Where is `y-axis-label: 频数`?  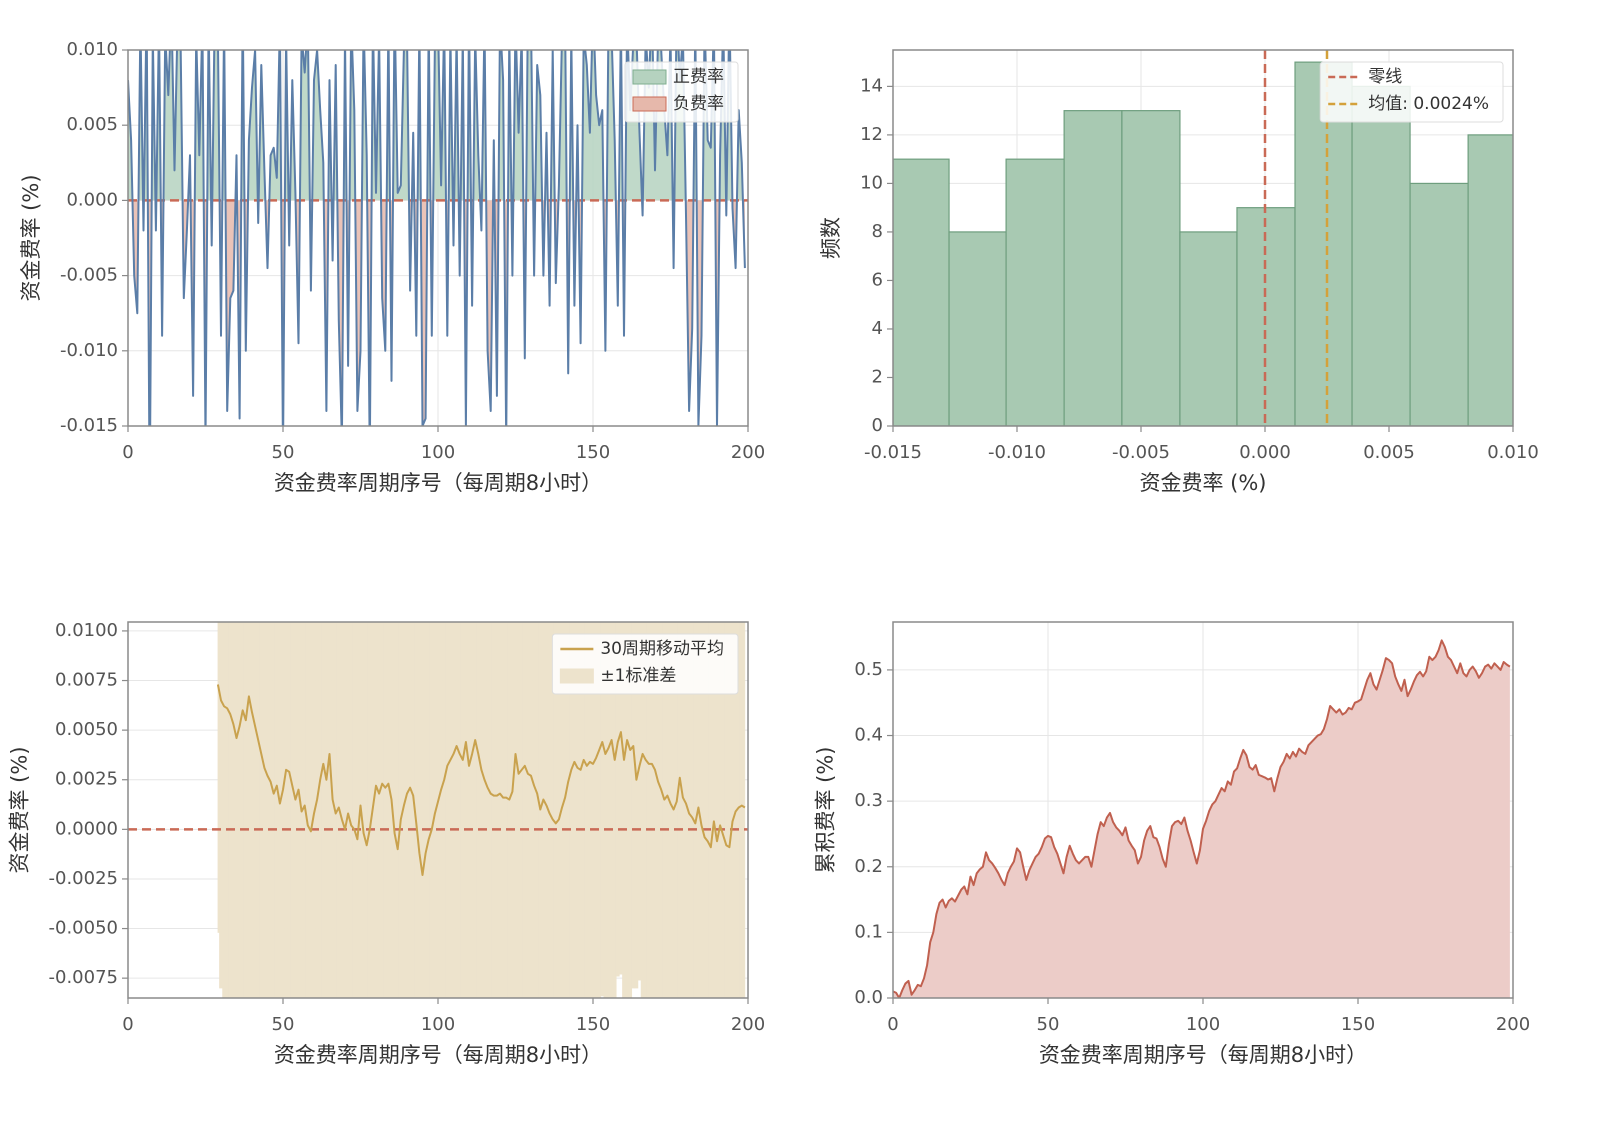 y-axis-label: 频数 is located at coordinates (831, 238).